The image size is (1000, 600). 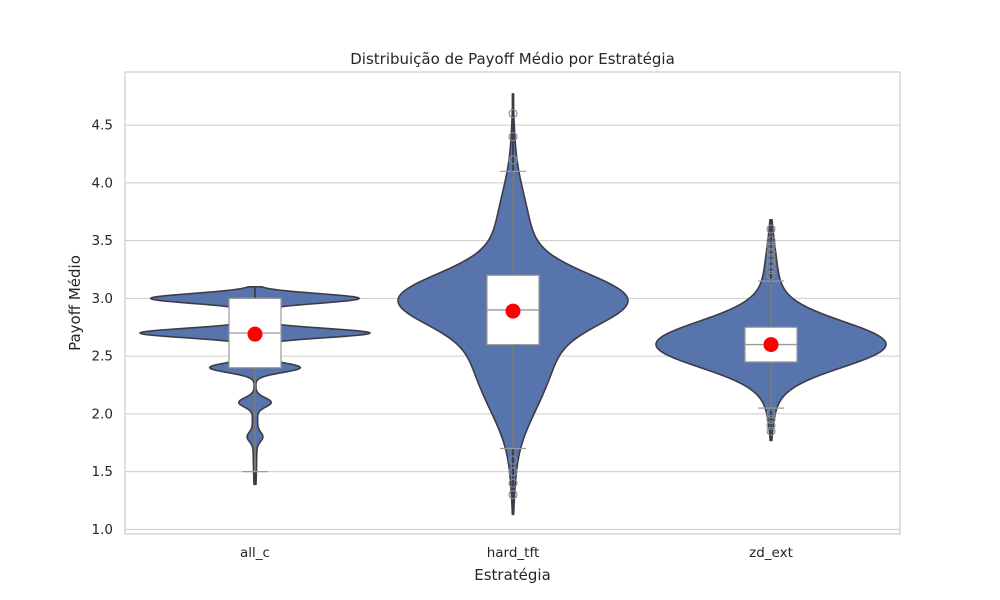 I want to click on y-tick-label: 1.0, so click(x=102, y=530).